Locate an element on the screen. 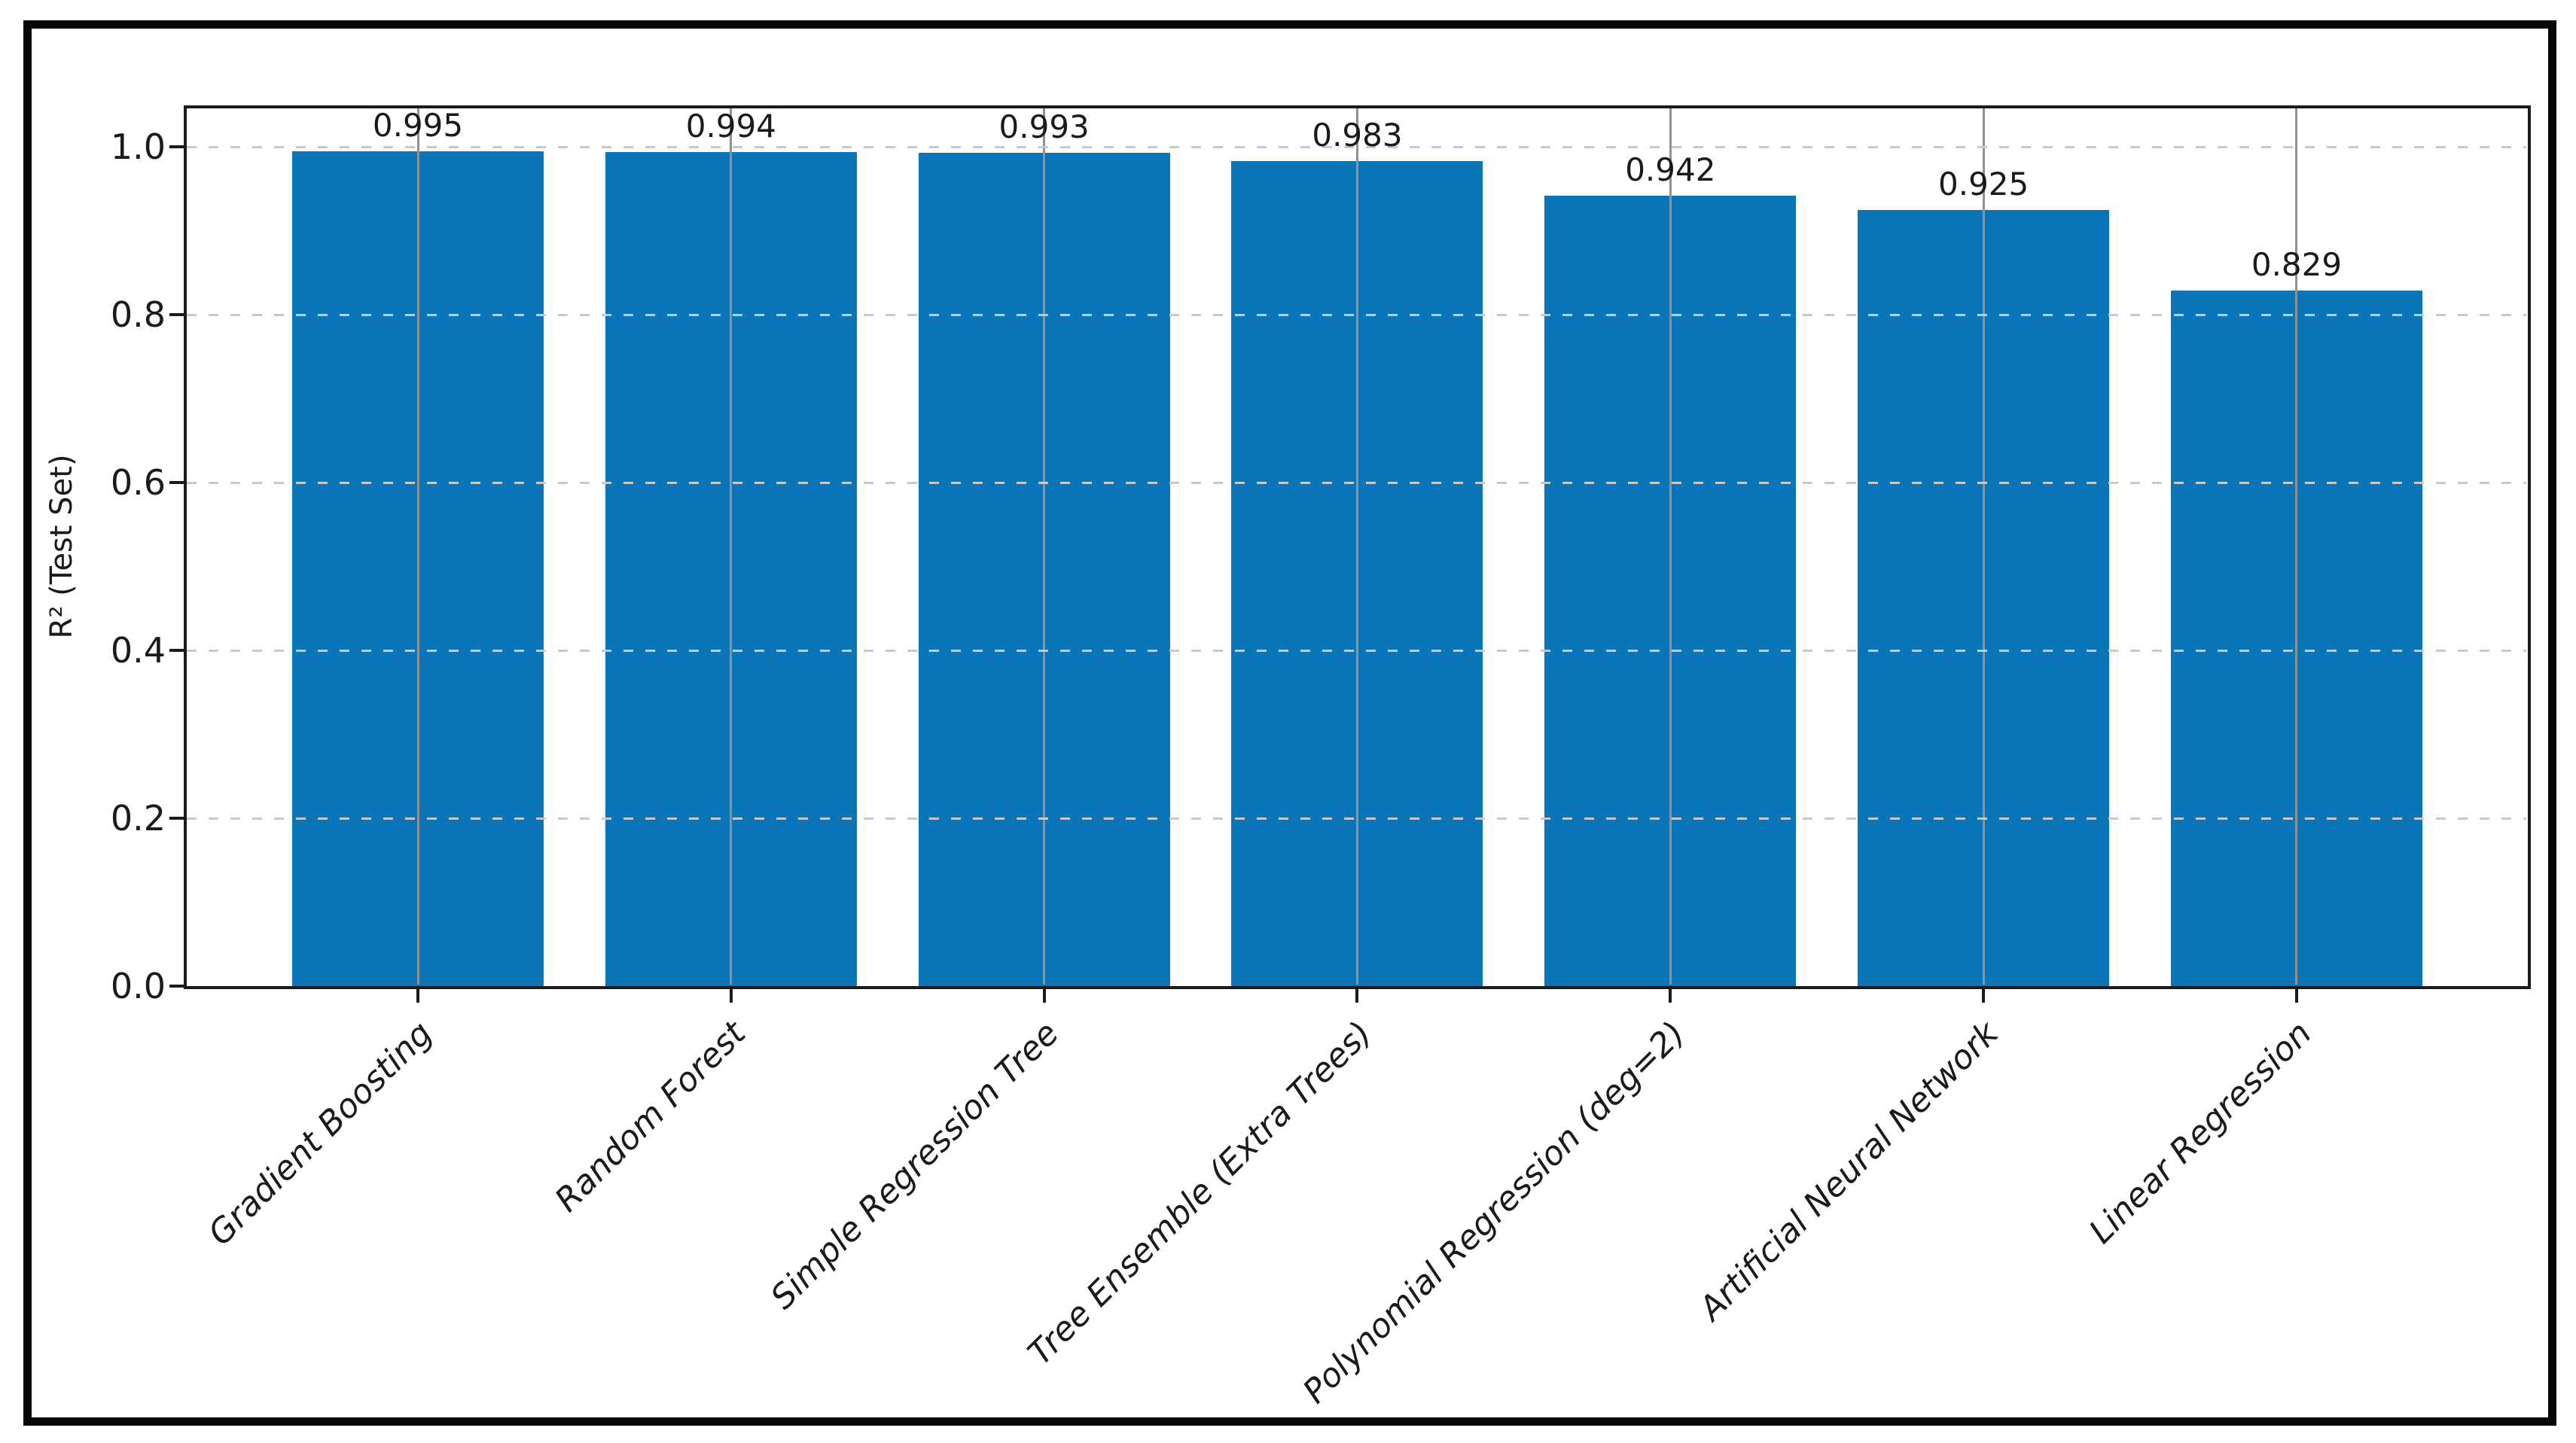 This screenshot has height=1443, width=2576. x-tick-label: Tree Ensemble (Extra Trees) is located at coordinates (1199, 1193).